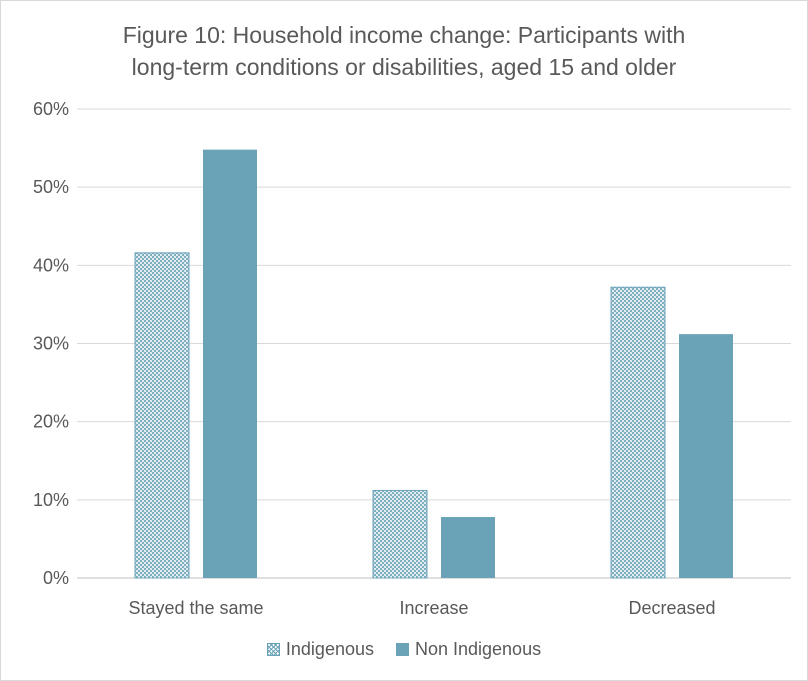 The image size is (808, 681). I want to click on x-tick-label-decreased: Decreased, so click(671, 608).